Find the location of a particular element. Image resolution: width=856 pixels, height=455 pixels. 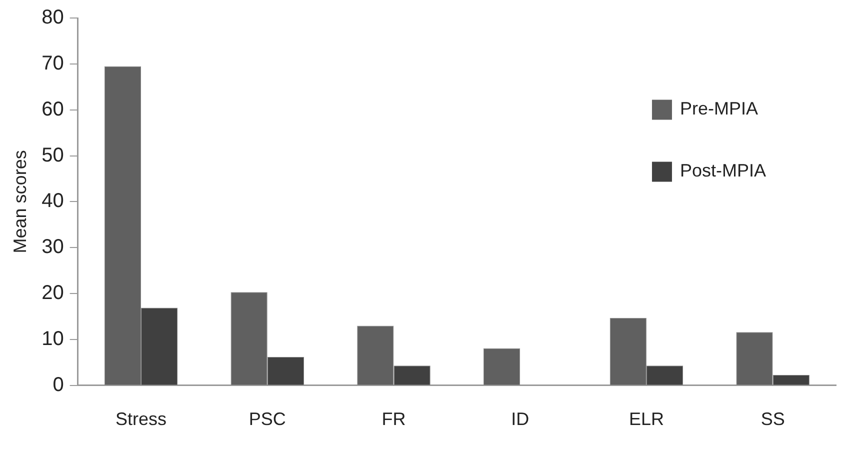

x-tick-label: SS is located at coordinates (772, 419).